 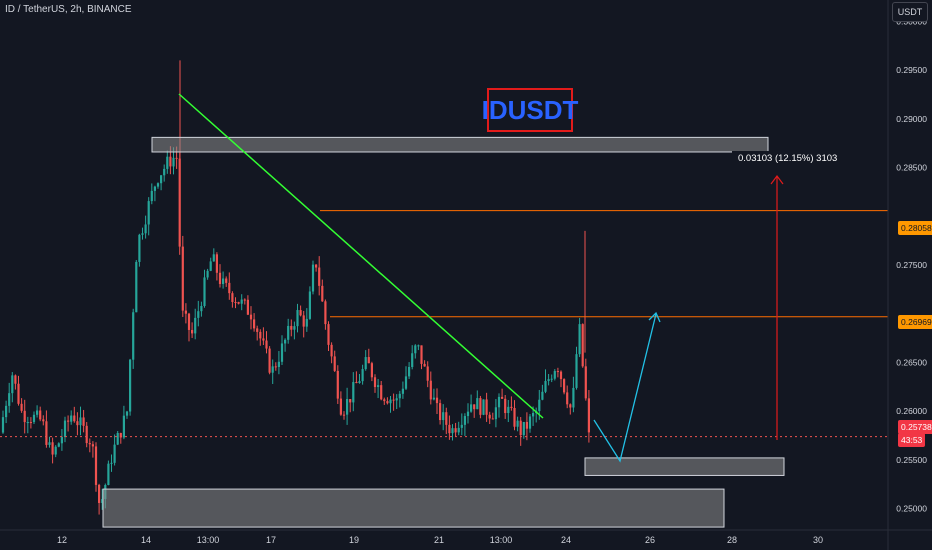 What do you see at coordinates (62, 540) in the screenshot?
I see `time-tick-label: 12` at bounding box center [62, 540].